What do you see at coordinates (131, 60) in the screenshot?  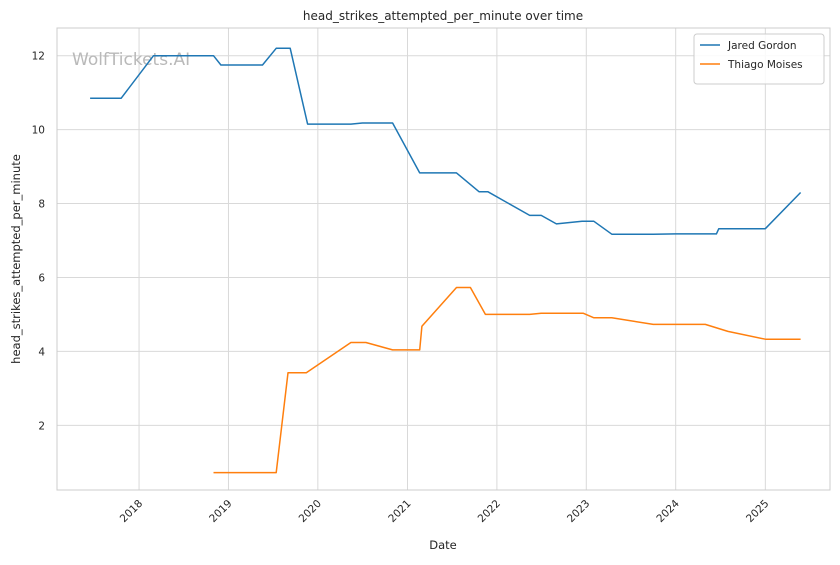 I see `watermark-text: WolfTickets.AI` at bounding box center [131, 60].